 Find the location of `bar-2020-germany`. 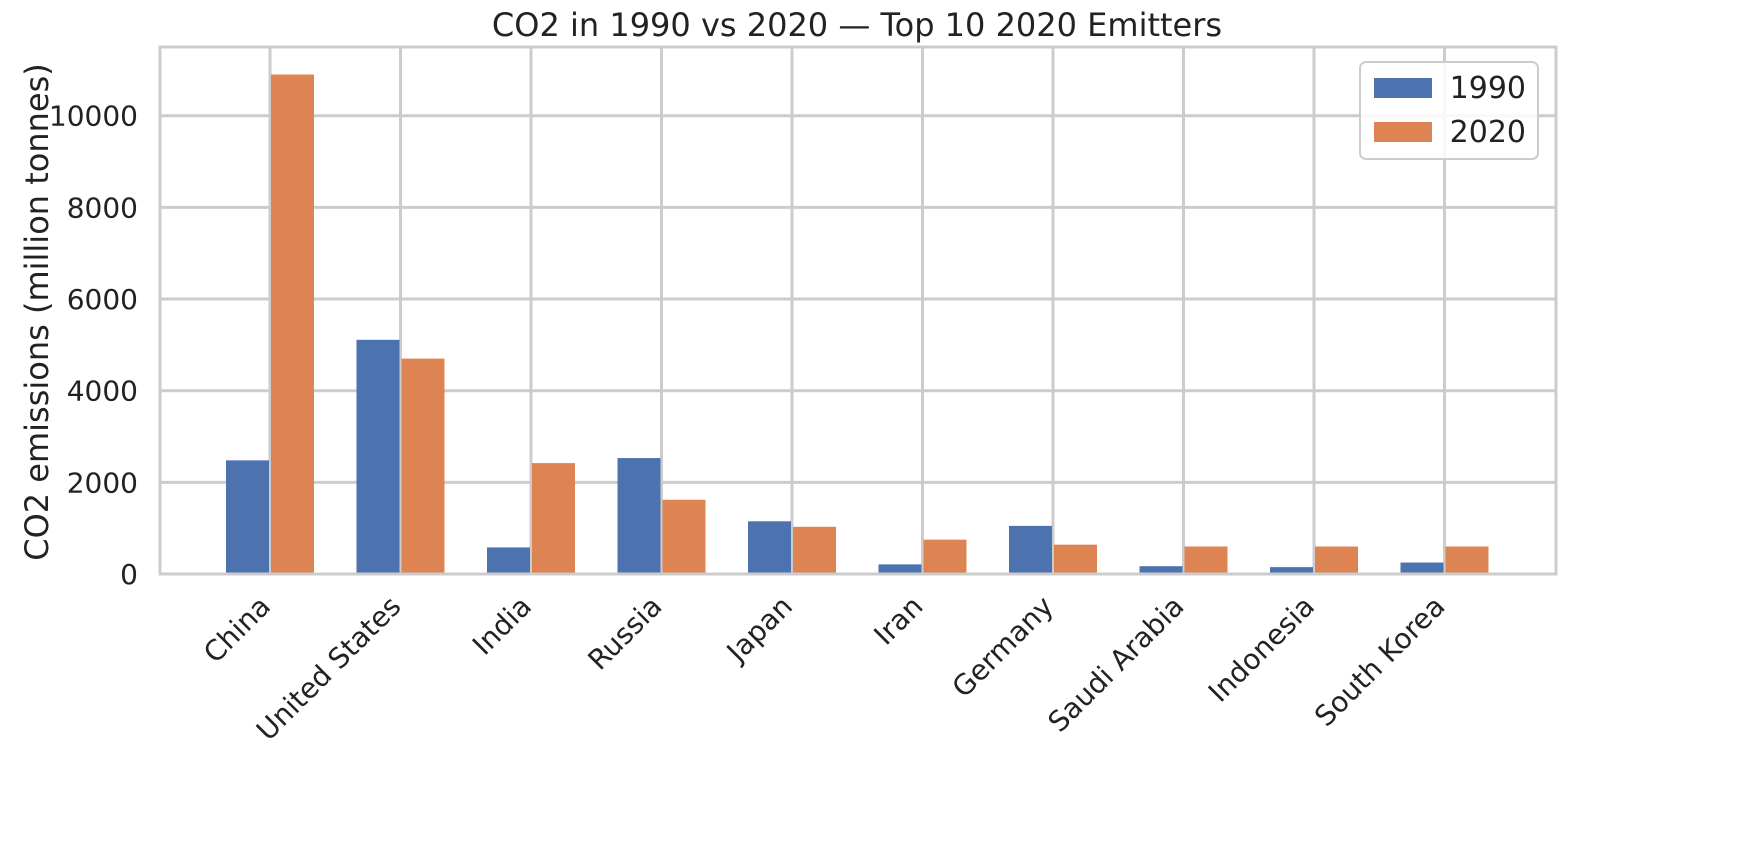

bar-2020-germany is located at coordinates (1075, 559).